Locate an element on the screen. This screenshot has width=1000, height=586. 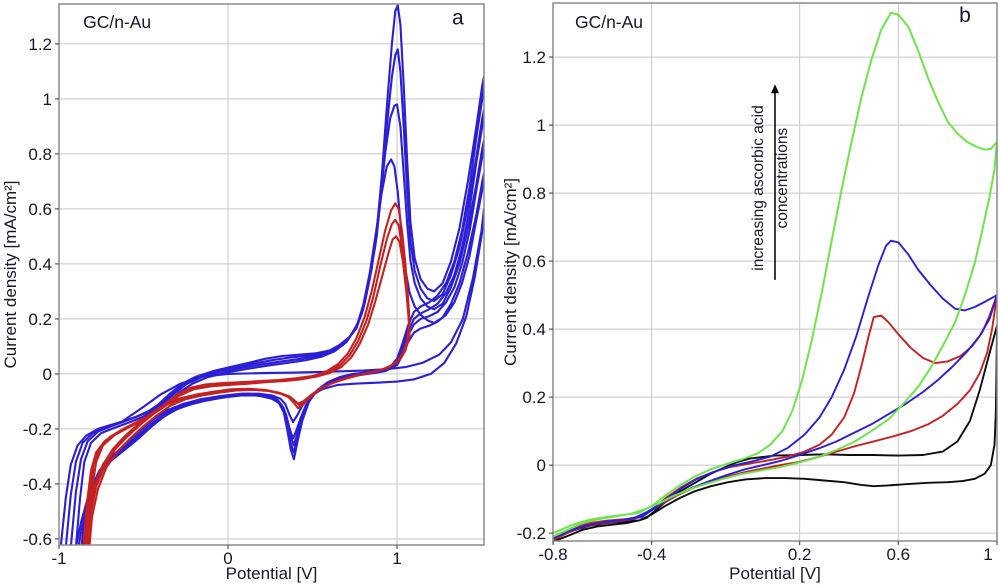
panel-letter: a is located at coordinates (458, 18).